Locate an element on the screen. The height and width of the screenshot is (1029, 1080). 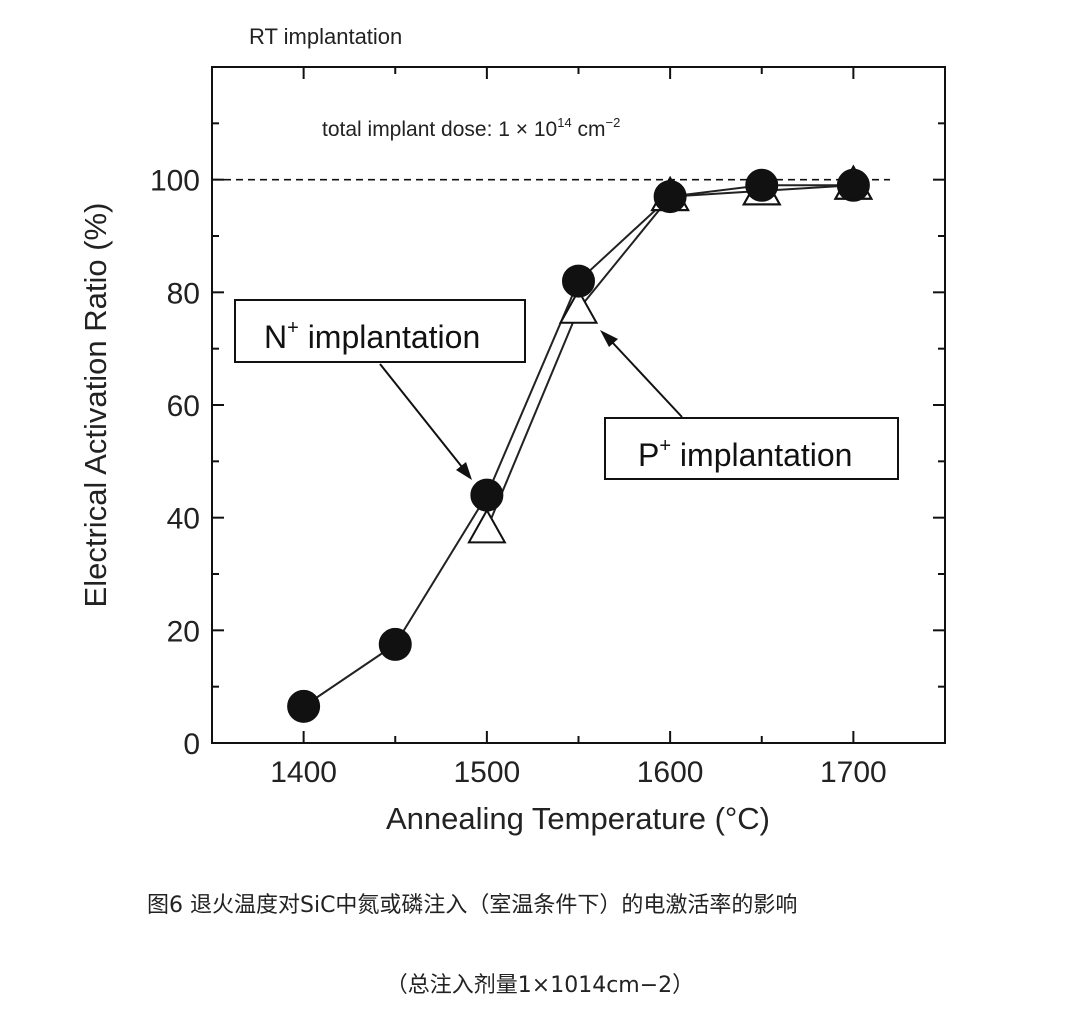
header-label: RT implantation is located at coordinates (325, 36).